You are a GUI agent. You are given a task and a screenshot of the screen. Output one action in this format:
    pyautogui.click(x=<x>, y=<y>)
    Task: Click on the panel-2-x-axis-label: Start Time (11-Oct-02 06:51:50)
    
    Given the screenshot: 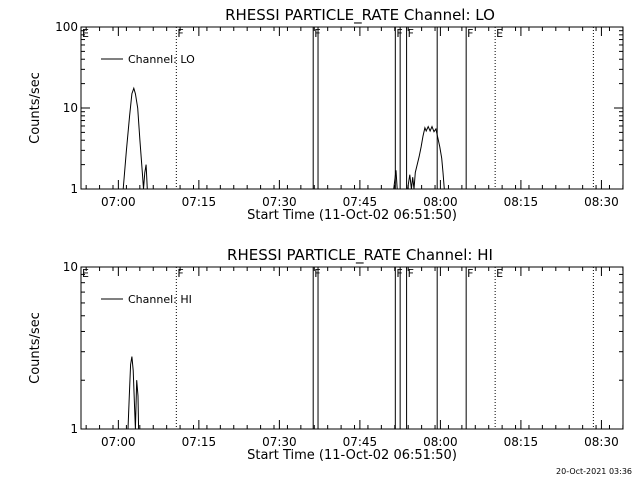 What is the action you would take?
    pyautogui.click(x=352, y=455)
    